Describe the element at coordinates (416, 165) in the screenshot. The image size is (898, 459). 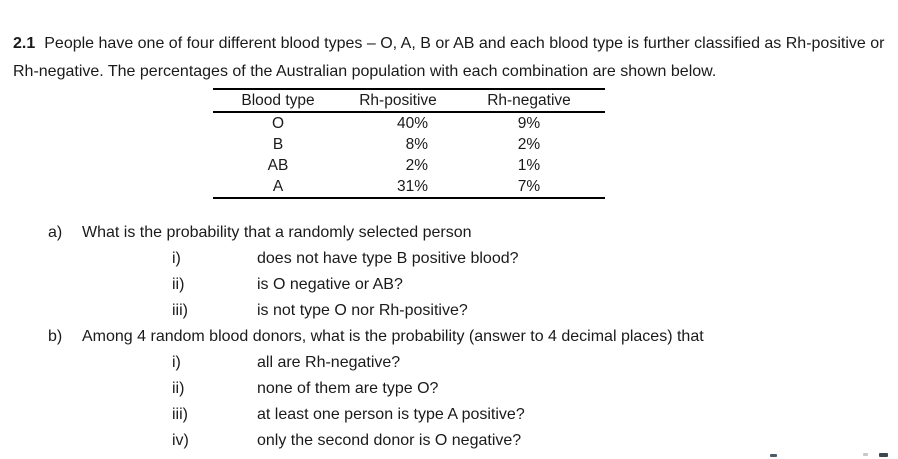
I see `cell-rh-positive: 2%` at that location.